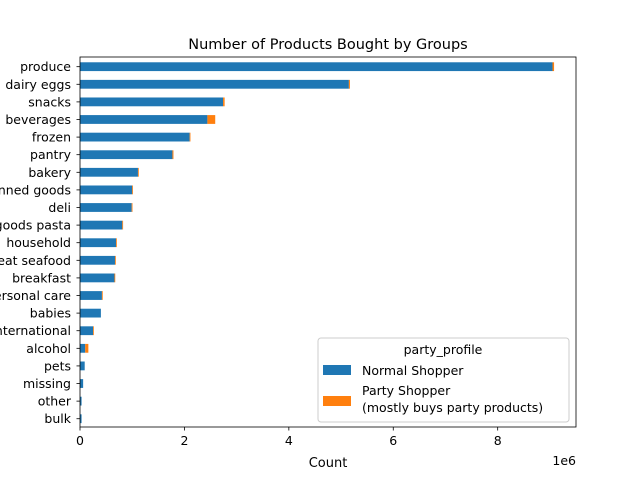 The height and width of the screenshot is (480, 640). I want to click on y-tick-label-missing: missing, so click(47, 383).